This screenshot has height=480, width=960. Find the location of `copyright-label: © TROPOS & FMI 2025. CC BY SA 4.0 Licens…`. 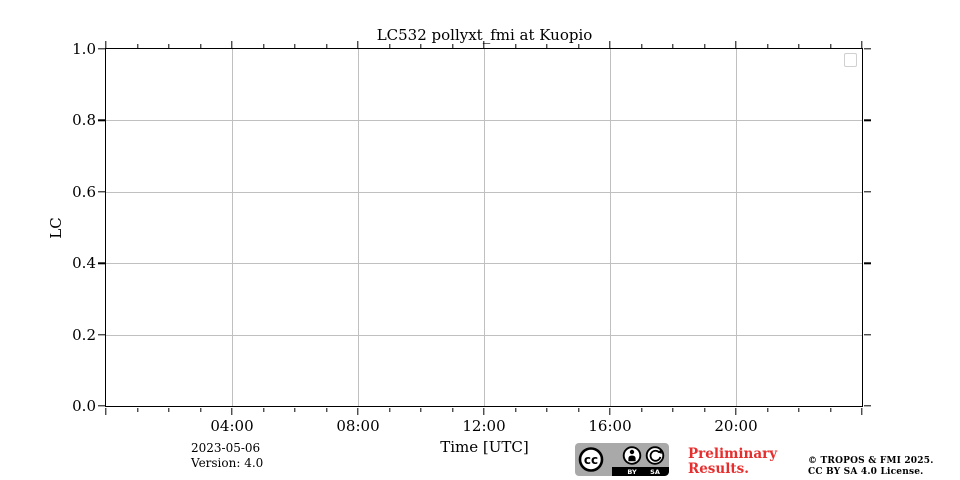

copyright-label: © TROPOS & FMI 2025. CC BY SA 4.0 Licens… is located at coordinates (871, 467).